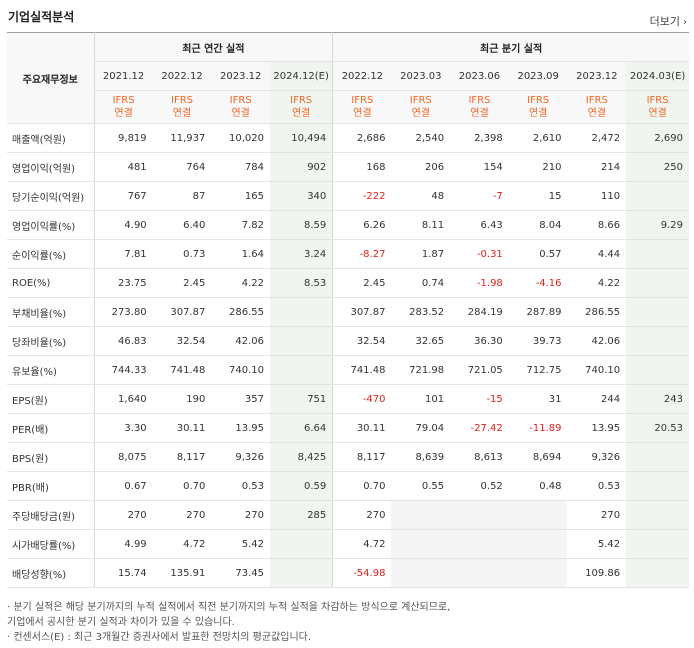  What do you see at coordinates (123, 399) in the screenshot?
I see `table-cell: 1,640` at bounding box center [123, 399].